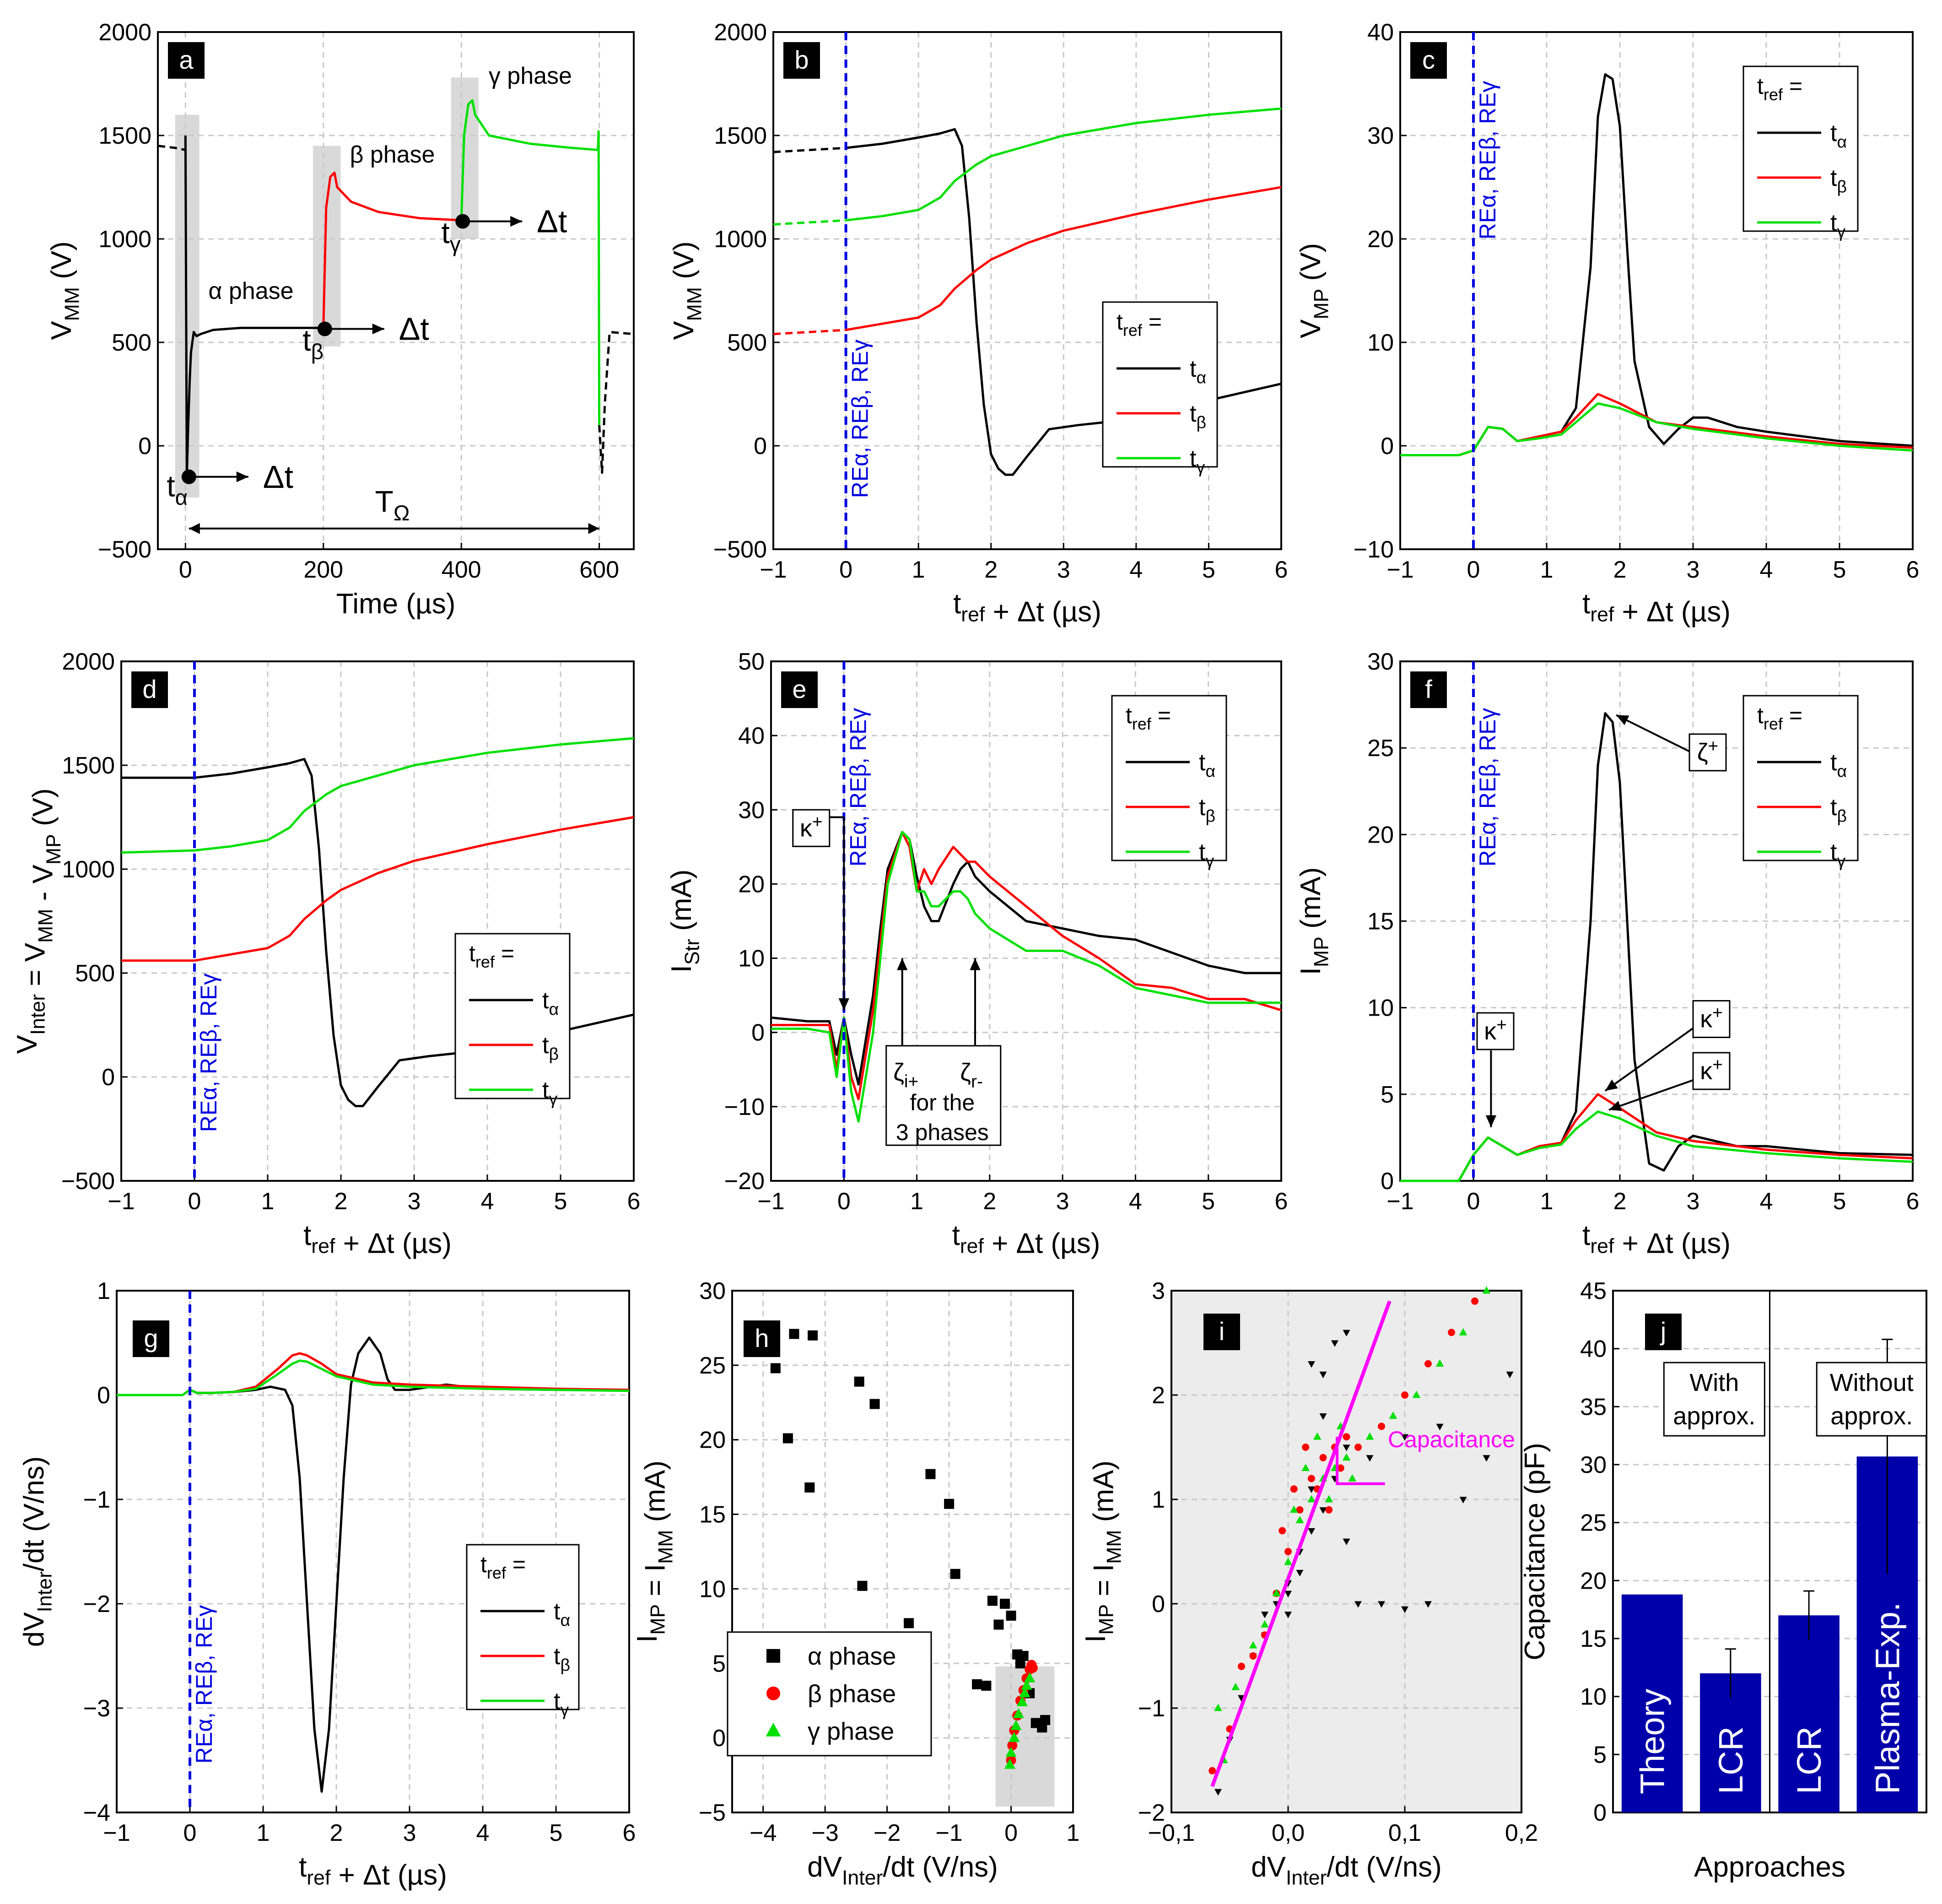 Image resolution: width=1942 pixels, height=1904 pixels. I want to click on label-part: /dt (V/ns), so click(941, 1867).